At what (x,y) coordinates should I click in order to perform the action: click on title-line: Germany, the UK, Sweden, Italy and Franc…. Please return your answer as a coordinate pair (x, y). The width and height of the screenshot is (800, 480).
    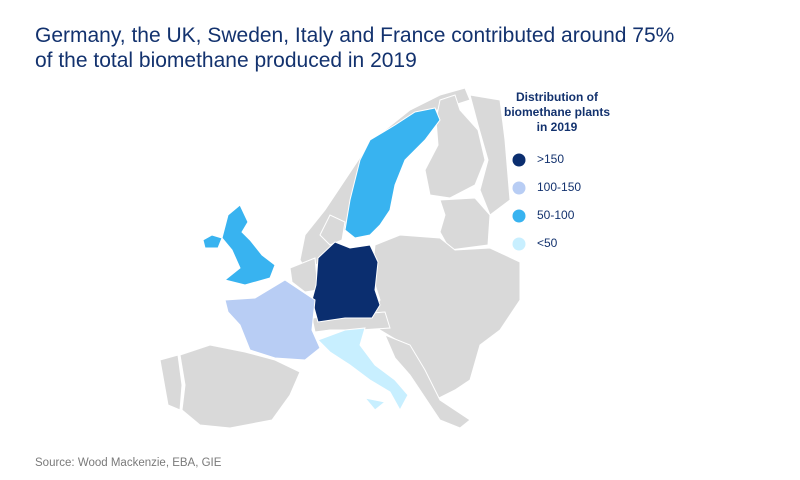
    Looking at the image, I should click on (354, 35).